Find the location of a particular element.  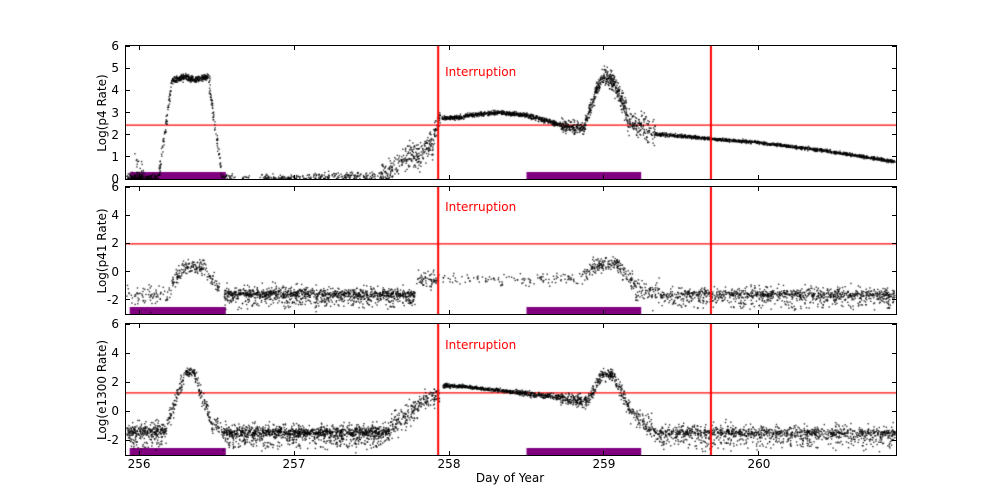

y-tick-label: 5 is located at coordinates (115, 68).